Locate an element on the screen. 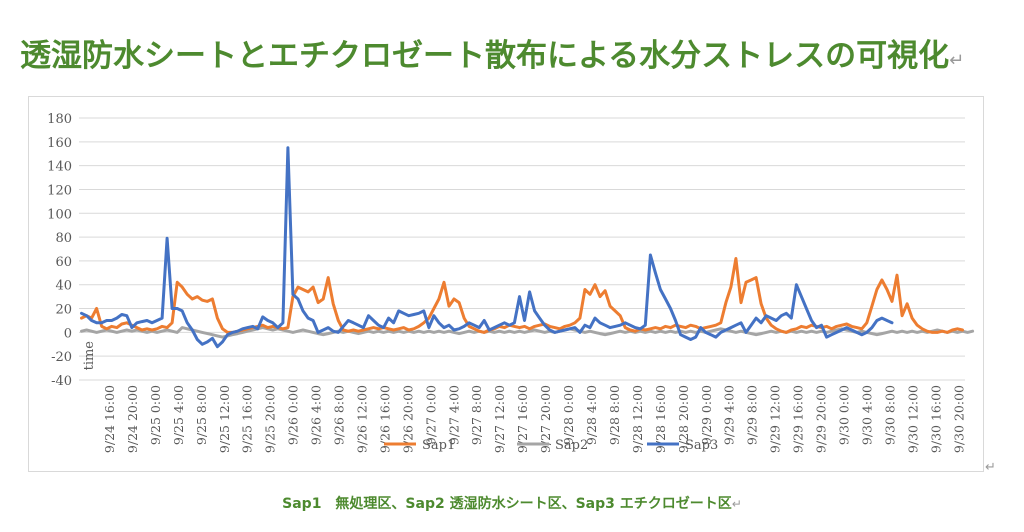  x-tick-label: 9/28 0:00 is located at coordinates (568, 415).